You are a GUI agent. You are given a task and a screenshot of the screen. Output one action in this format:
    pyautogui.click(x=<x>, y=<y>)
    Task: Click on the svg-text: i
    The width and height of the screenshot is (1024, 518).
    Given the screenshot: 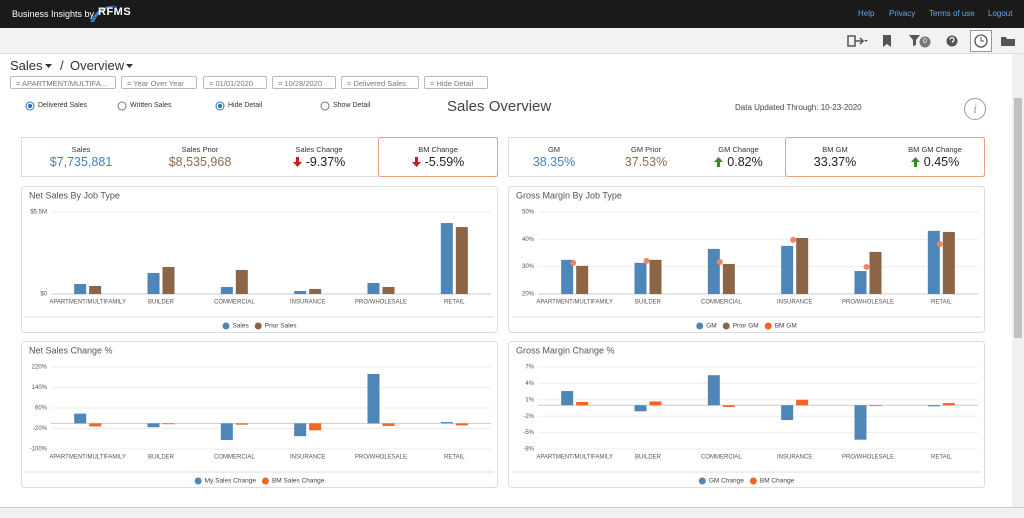 What is the action you would take?
    pyautogui.click(x=975, y=108)
    